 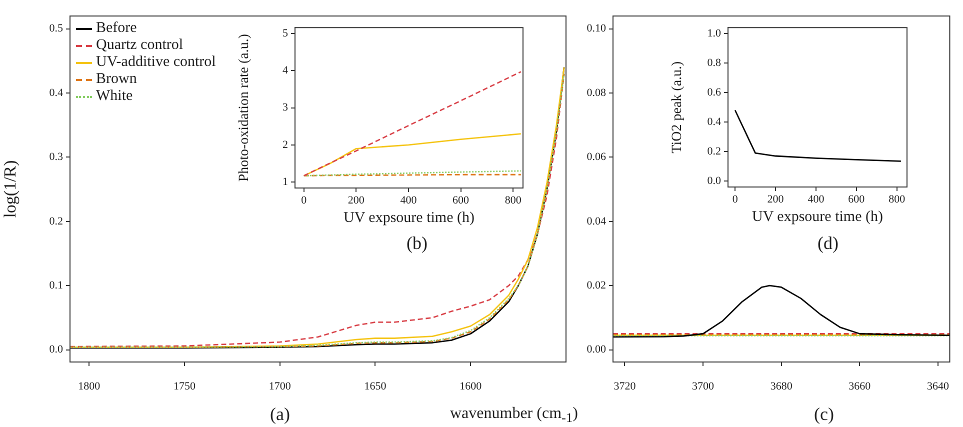 What do you see at coordinates (89, 386) in the screenshot?
I see `x-tick-label: 1800` at bounding box center [89, 386].